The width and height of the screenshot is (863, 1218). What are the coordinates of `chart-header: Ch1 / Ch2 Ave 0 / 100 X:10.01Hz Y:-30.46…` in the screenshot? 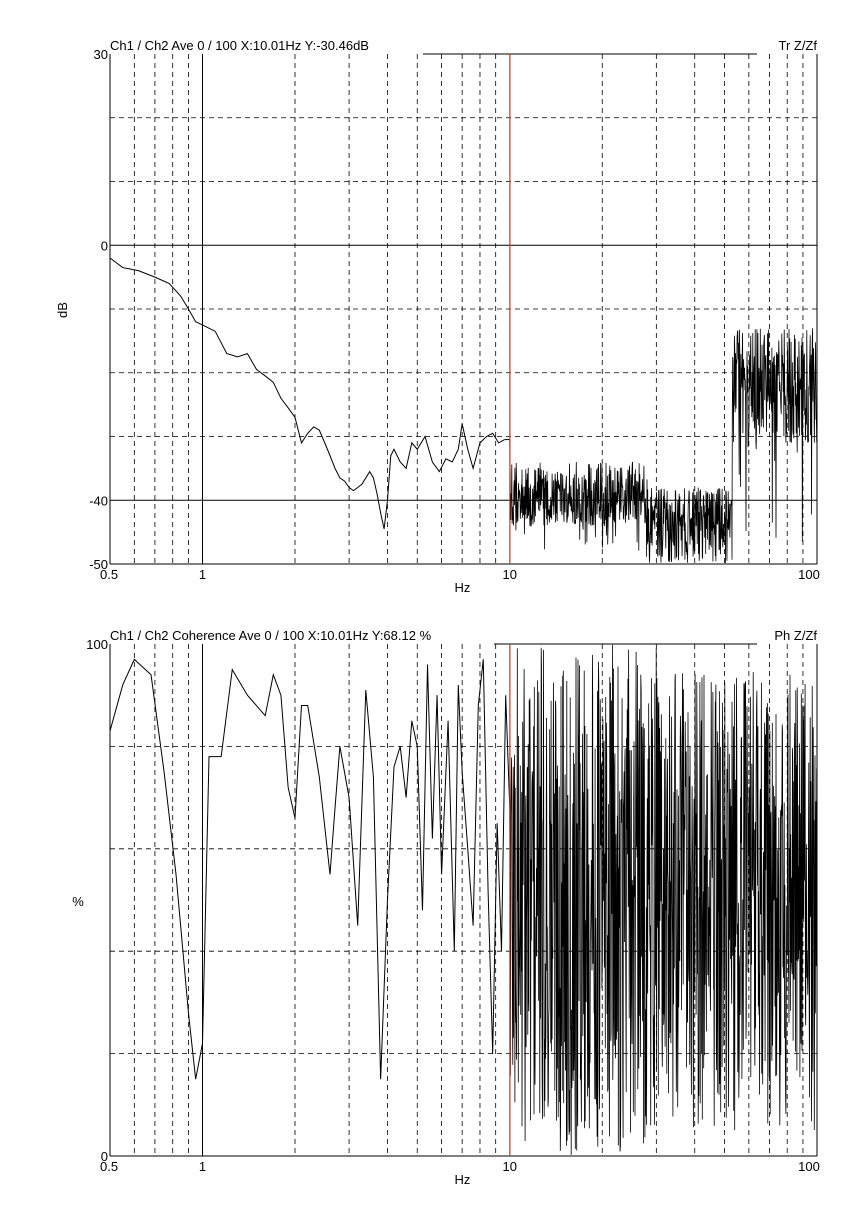 It's located at (239, 45).